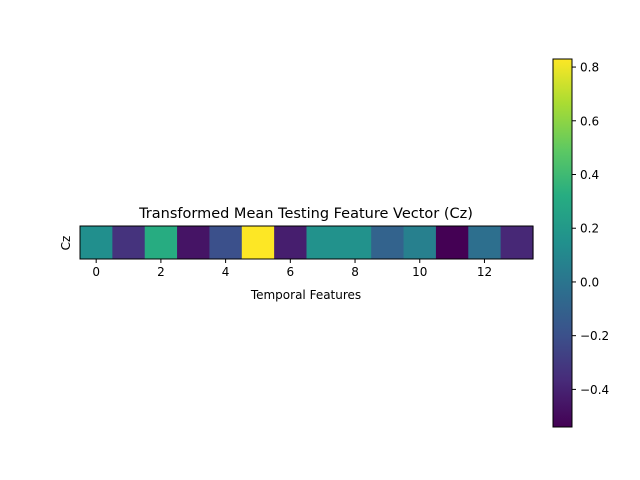 The width and height of the screenshot is (640, 480). I want to click on colorbar-tick-label: 0.4, so click(589, 175).